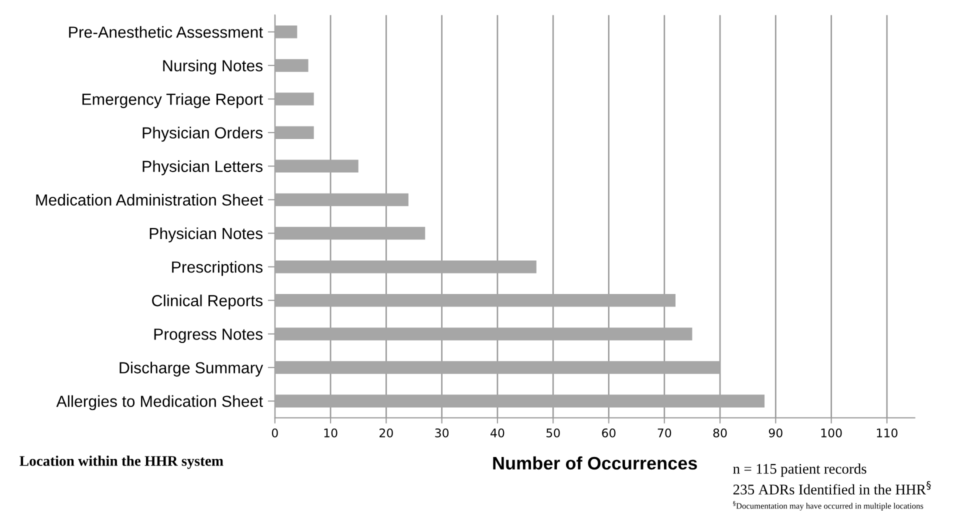  What do you see at coordinates (202, 168) in the screenshot?
I see `y-tick-label: Physician Letters` at bounding box center [202, 168].